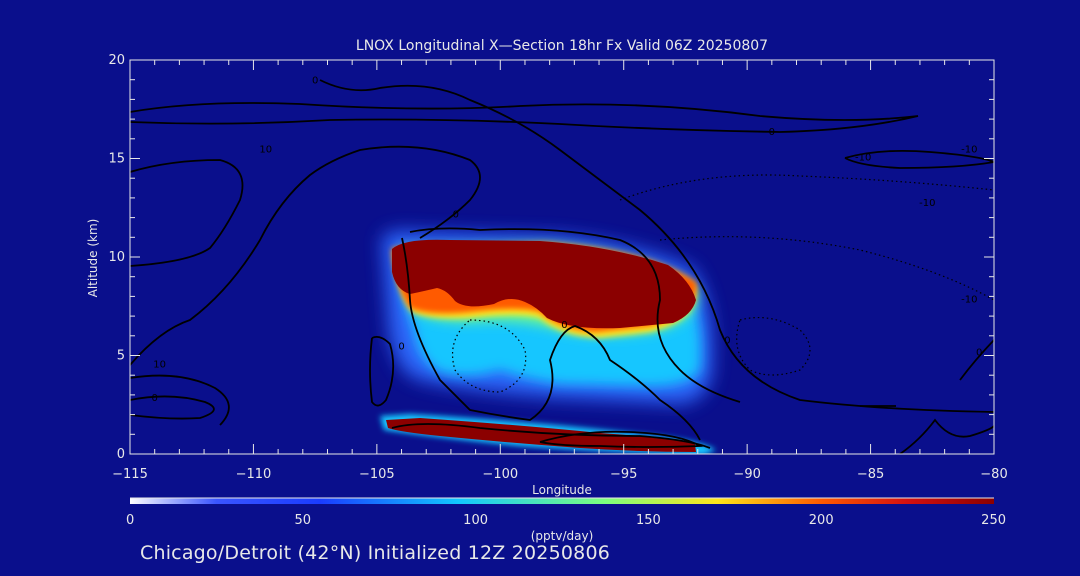 This screenshot has height=576, width=1080. Describe the element at coordinates (562, 501) in the screenshot. I see `colorbar-gradient` at that location.